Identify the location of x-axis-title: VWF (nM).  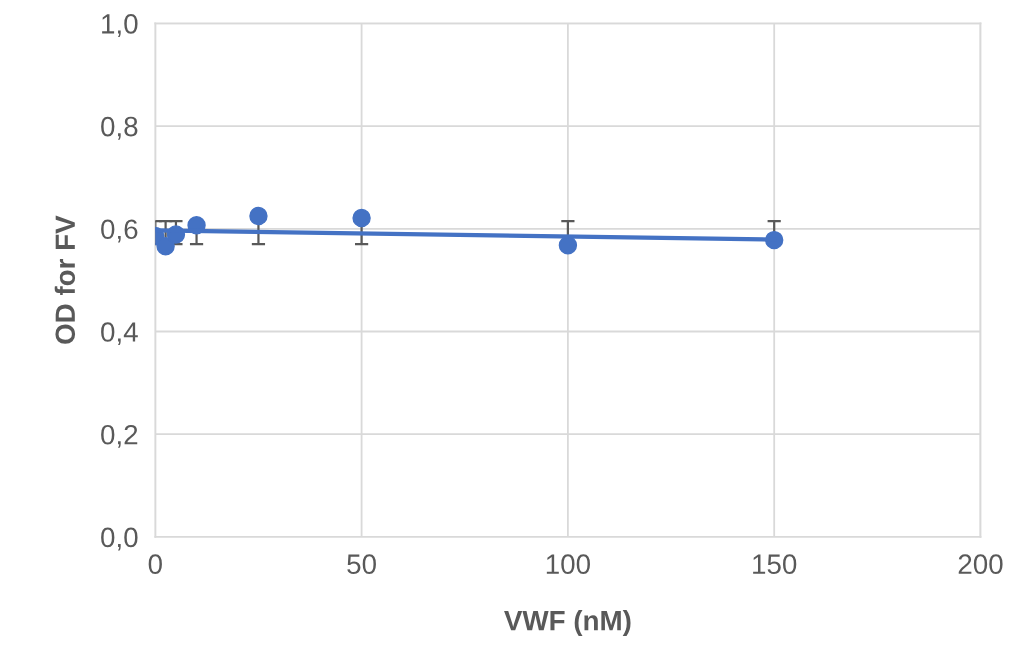
(567, 623).